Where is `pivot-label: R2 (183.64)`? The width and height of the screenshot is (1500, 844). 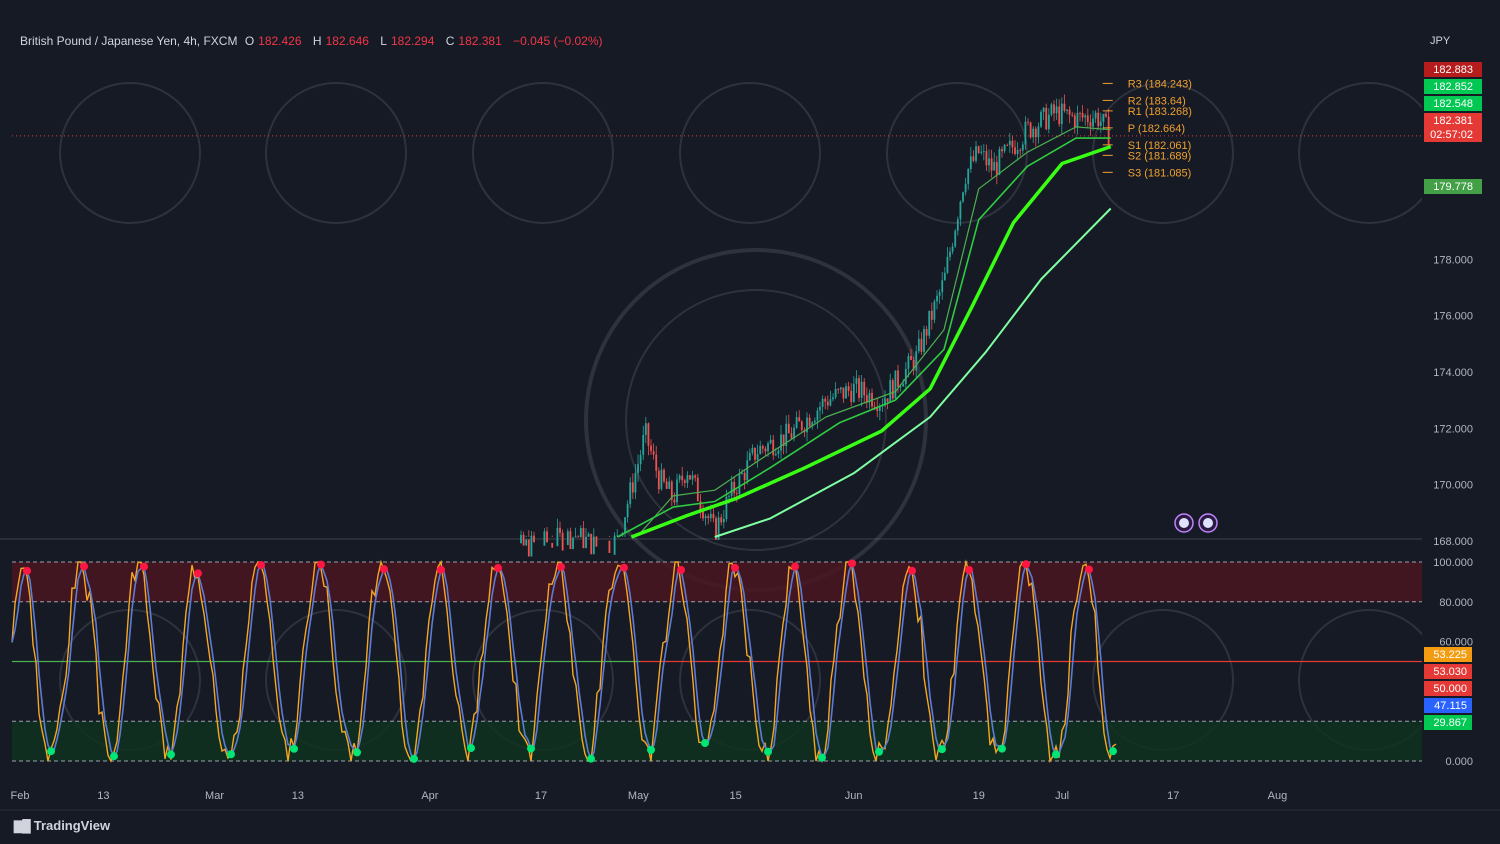 pivot-label: R2 (183.64) is located at coordinates (1157, 101).